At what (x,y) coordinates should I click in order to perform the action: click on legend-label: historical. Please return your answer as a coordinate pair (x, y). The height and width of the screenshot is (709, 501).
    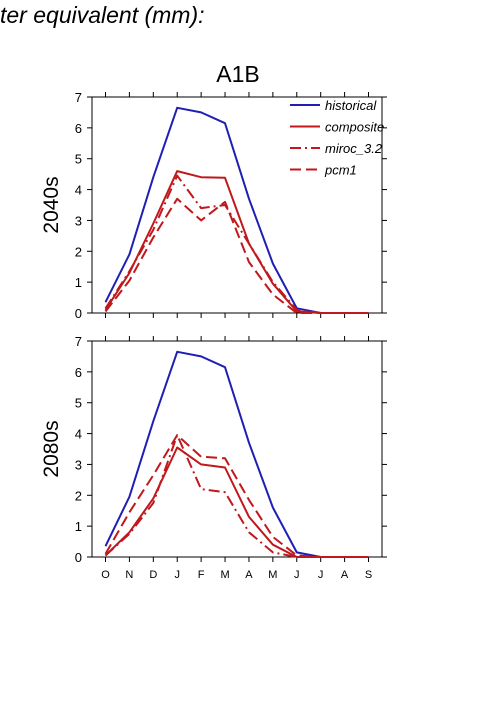
    Looking at the image, I should click on (351, 105).